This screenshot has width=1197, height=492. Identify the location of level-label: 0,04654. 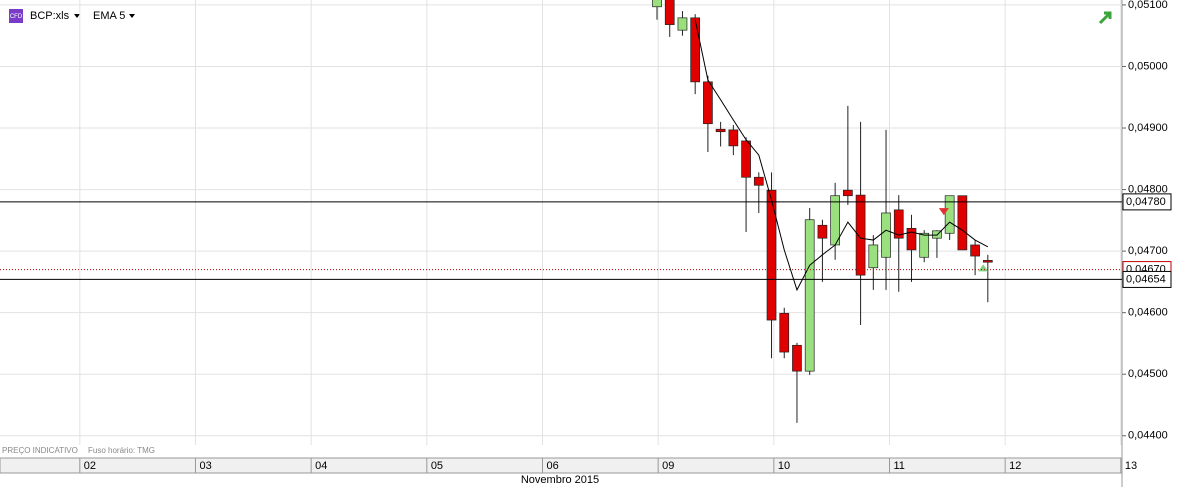
(1146, 279).